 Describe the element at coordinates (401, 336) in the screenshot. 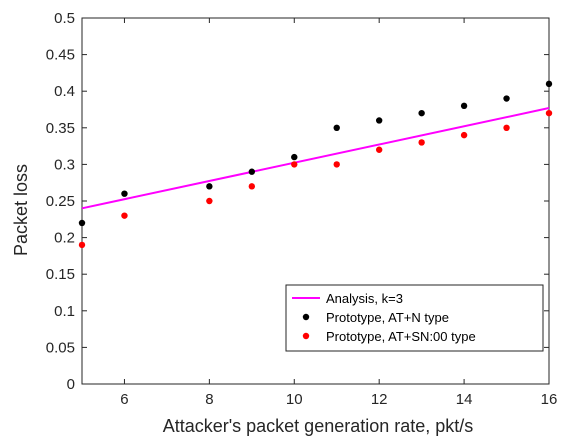

I see `legend-entry-label: Prototype, AT+SN:00 type` at that location.